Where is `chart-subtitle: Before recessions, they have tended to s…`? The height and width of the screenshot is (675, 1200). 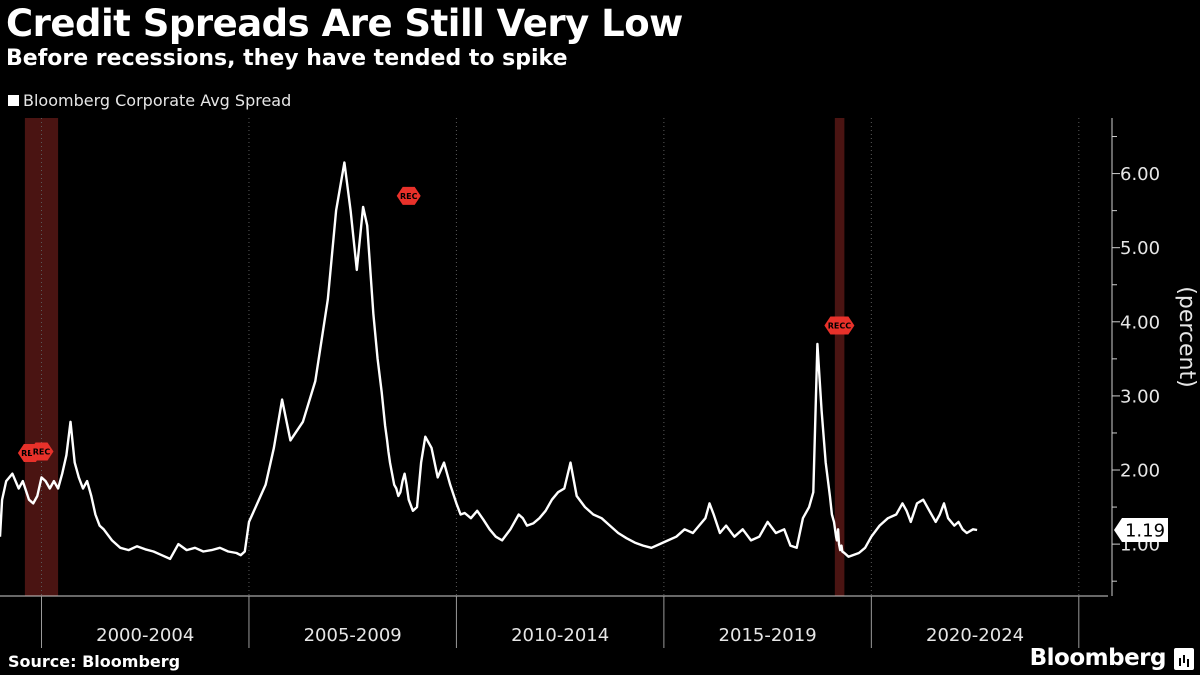 chart-subtitle: Before recessions, they have tended to s… is located at coordinates (287, 58).